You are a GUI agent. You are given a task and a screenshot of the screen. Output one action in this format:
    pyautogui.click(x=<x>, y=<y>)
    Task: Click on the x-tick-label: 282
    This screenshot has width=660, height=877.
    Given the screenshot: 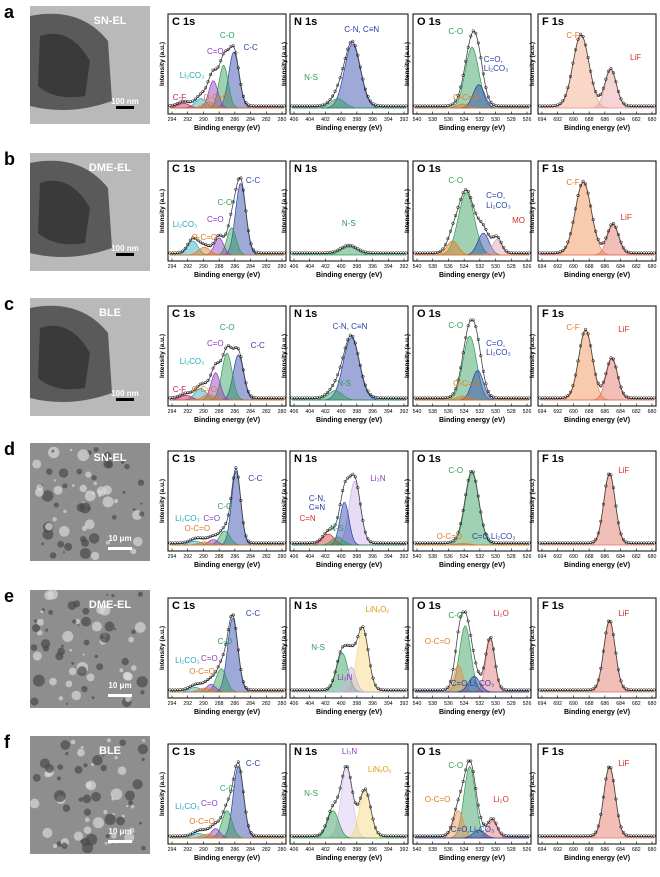 What is the action you would take?
    pyautogui.click(x=266, y=412)
    